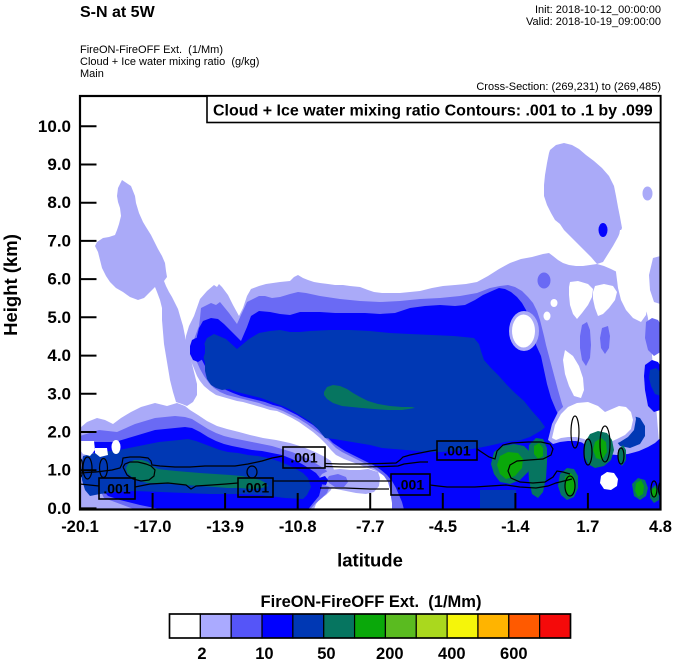  What do you see at coordinates (59, 240) in the screenshot?
I see `svg-text: 7.0` at bounding box center [59, 240].